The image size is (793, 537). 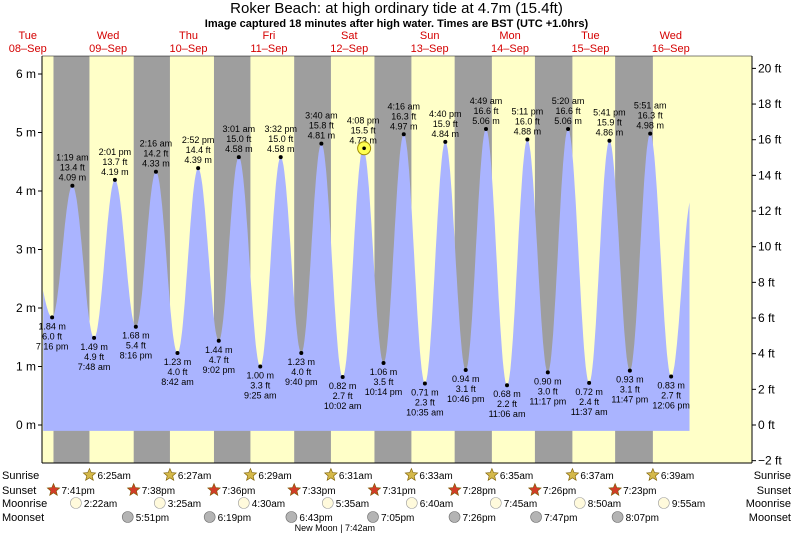 What do you see at coordinates (520, 504) in the screenshot?
I see `moonrise-time: 7:45am` at bounding box center [520, 504].